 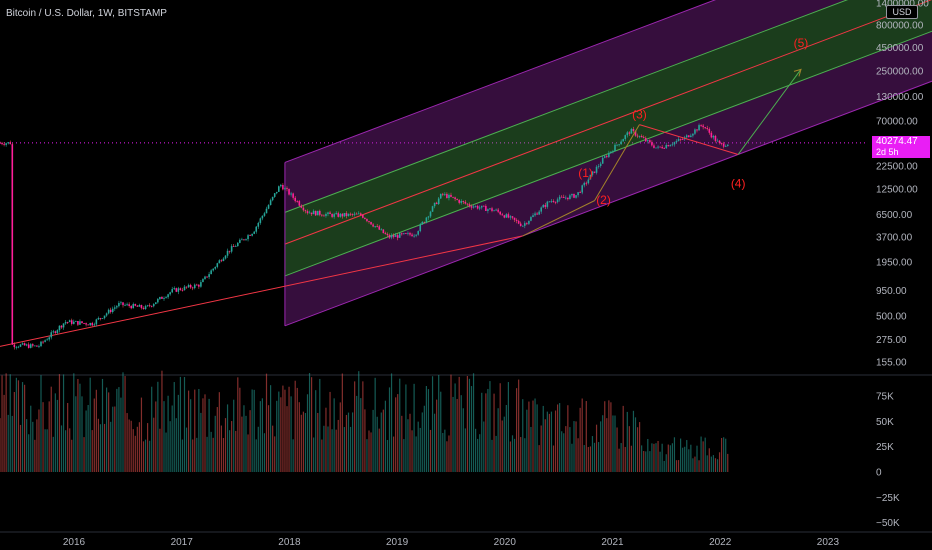 I want to click on long-term-trend-line, so click(x=261, y=291).